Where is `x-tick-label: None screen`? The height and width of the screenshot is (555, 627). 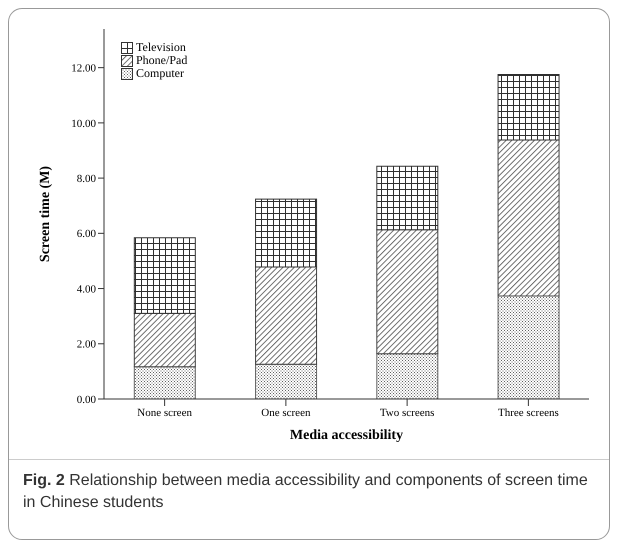
x-tick-label: None screen is located at coordinates (164, 412).